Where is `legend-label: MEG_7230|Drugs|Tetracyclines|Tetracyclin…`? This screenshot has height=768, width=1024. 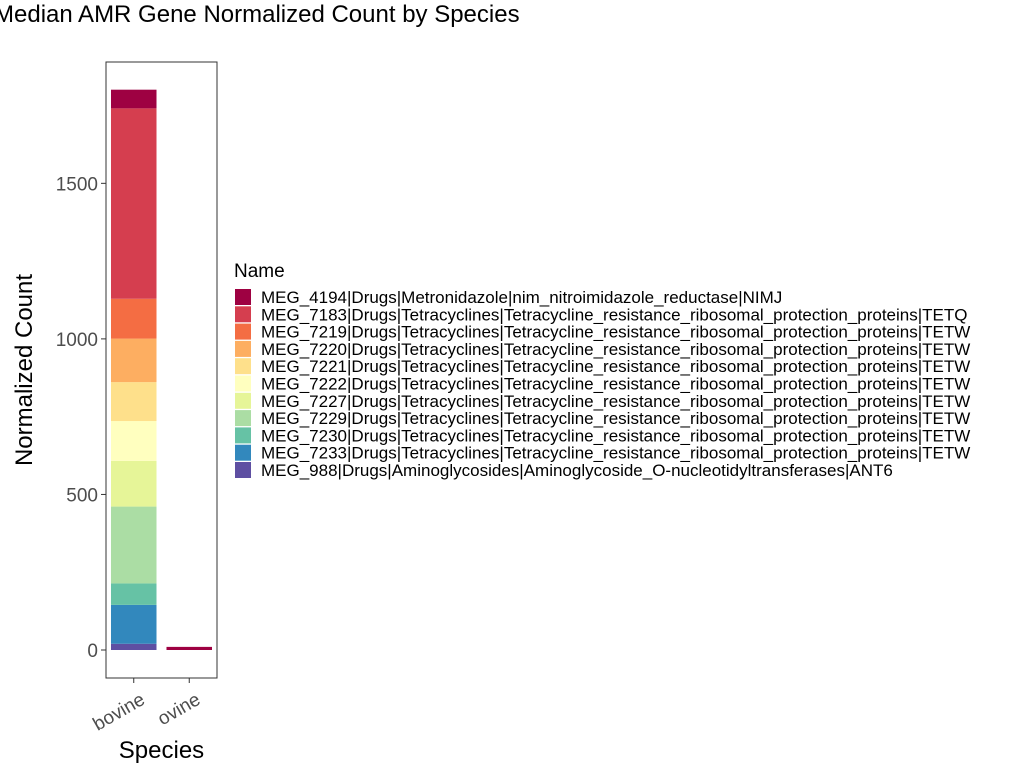
legend-label: MEG_7230|Drugs|Tetracyclines|Tetracyclin… is located at coordinates (615, 435).